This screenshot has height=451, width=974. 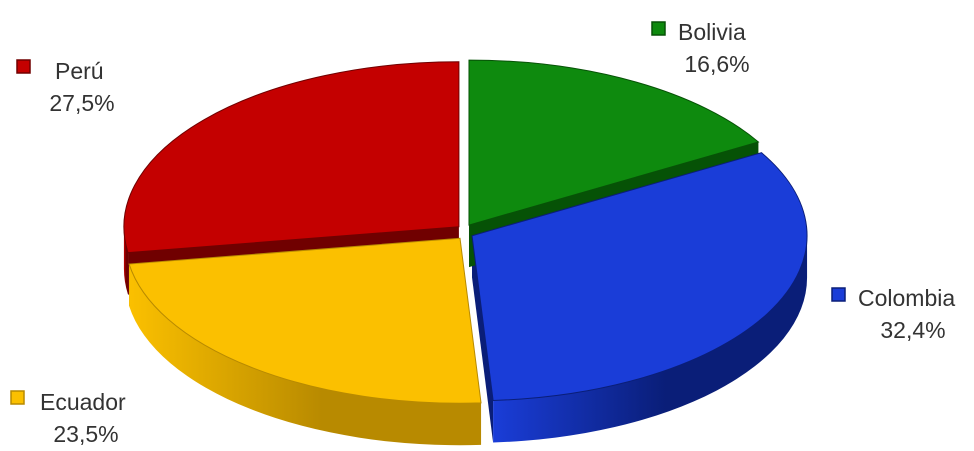 What do you see at coordinates (81, 103) in the screenshot?
I see `slice-value-perú: 27,5%` at bounding box center [81, 103].